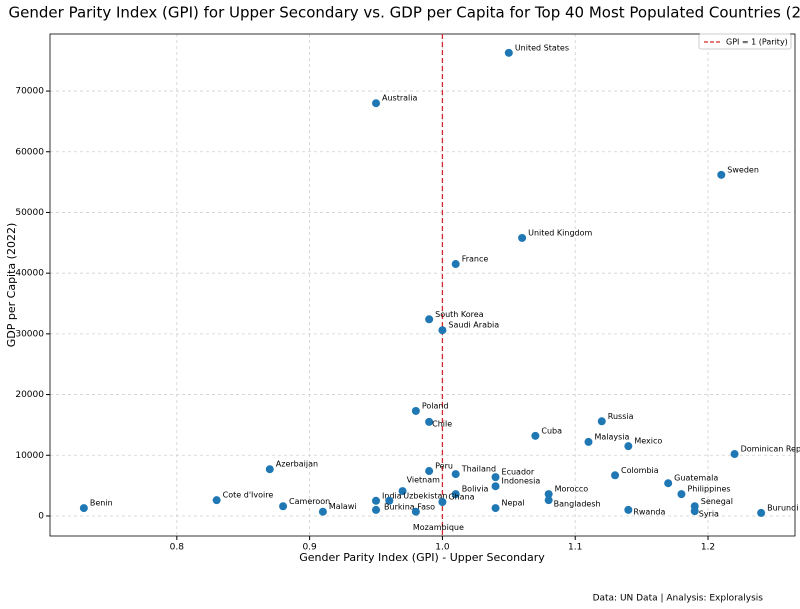 The height and width of the screenshot is (609, 800). Describe the element at coordinates (782, 507) in the screenshot. I see `point-label: Burundi` at that location.